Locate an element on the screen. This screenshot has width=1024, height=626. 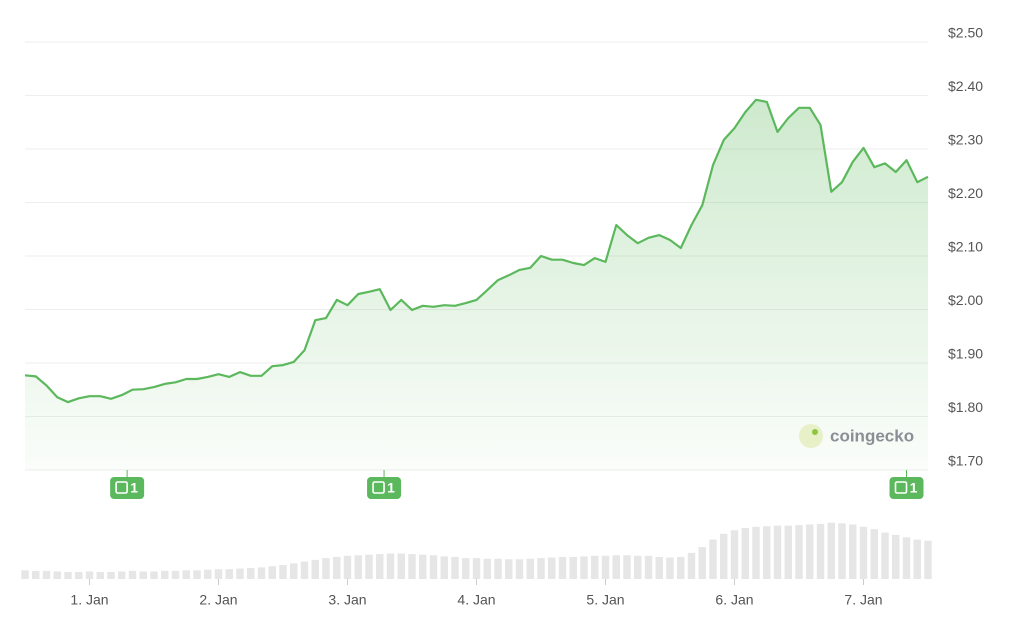
x-tick-label: 2. Jan is located at coordinates (218, 600).